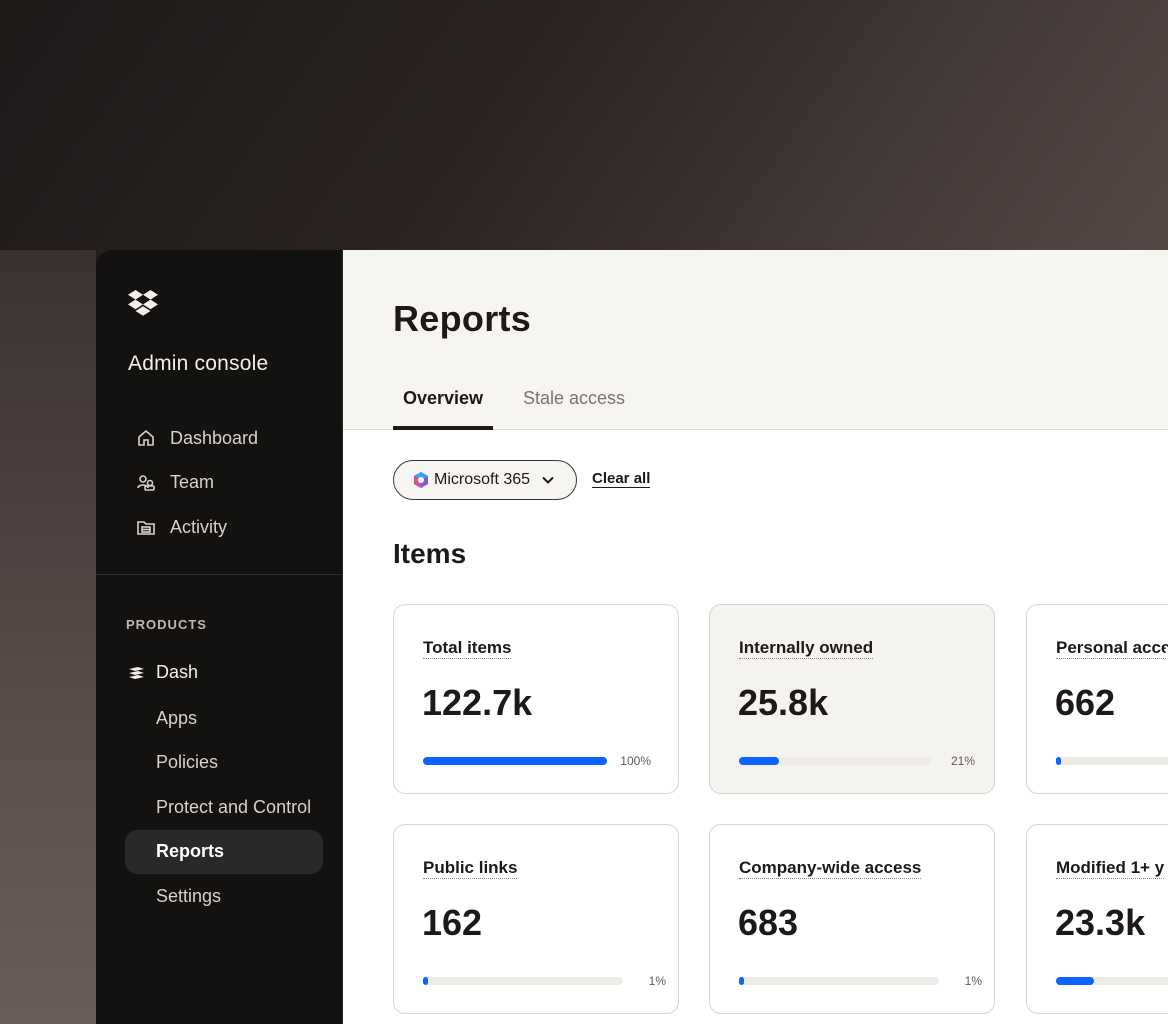  Describe the element at coordinates (452, 922) in the screenshot. I see `metric-card-value: 162` at that location.